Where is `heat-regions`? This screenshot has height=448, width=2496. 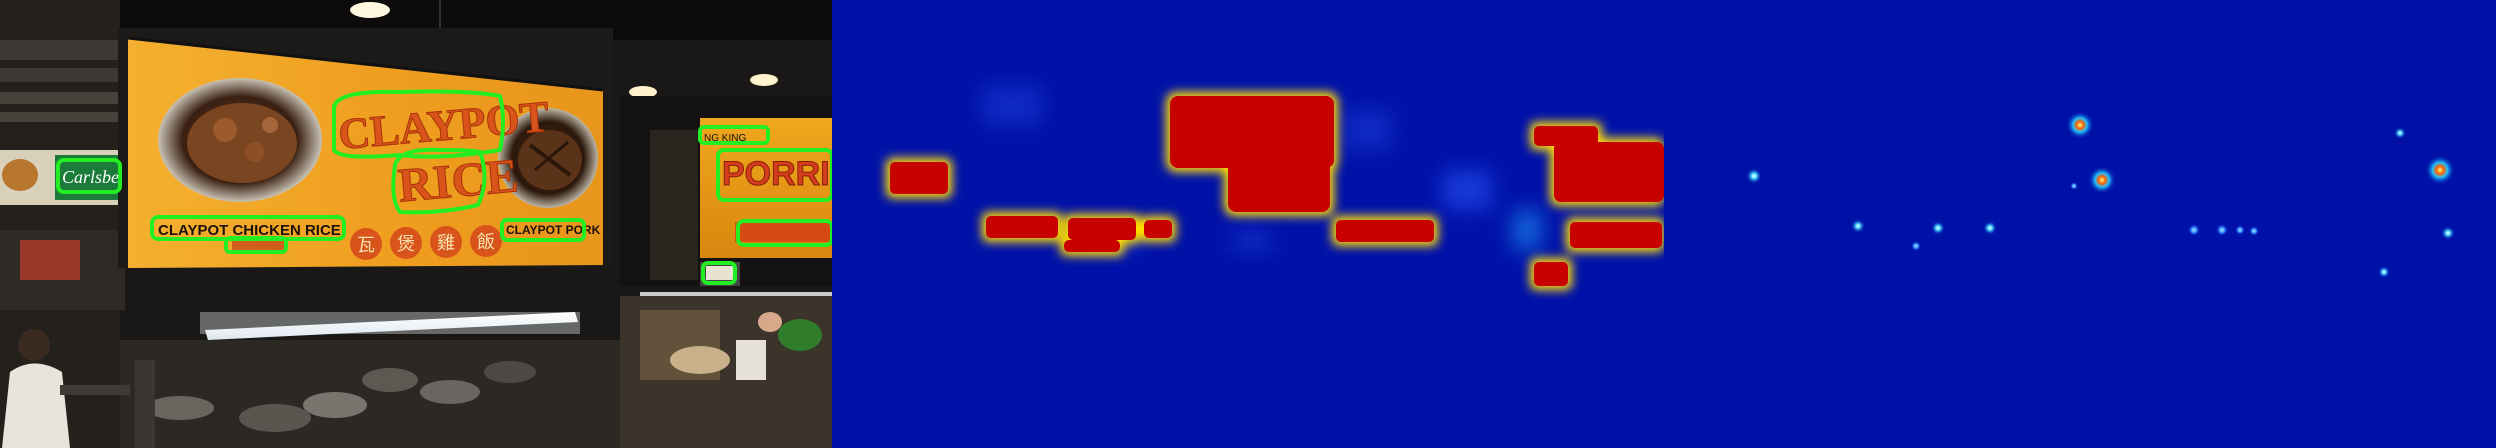 heat-regions is located at coordinates (1275, 191).